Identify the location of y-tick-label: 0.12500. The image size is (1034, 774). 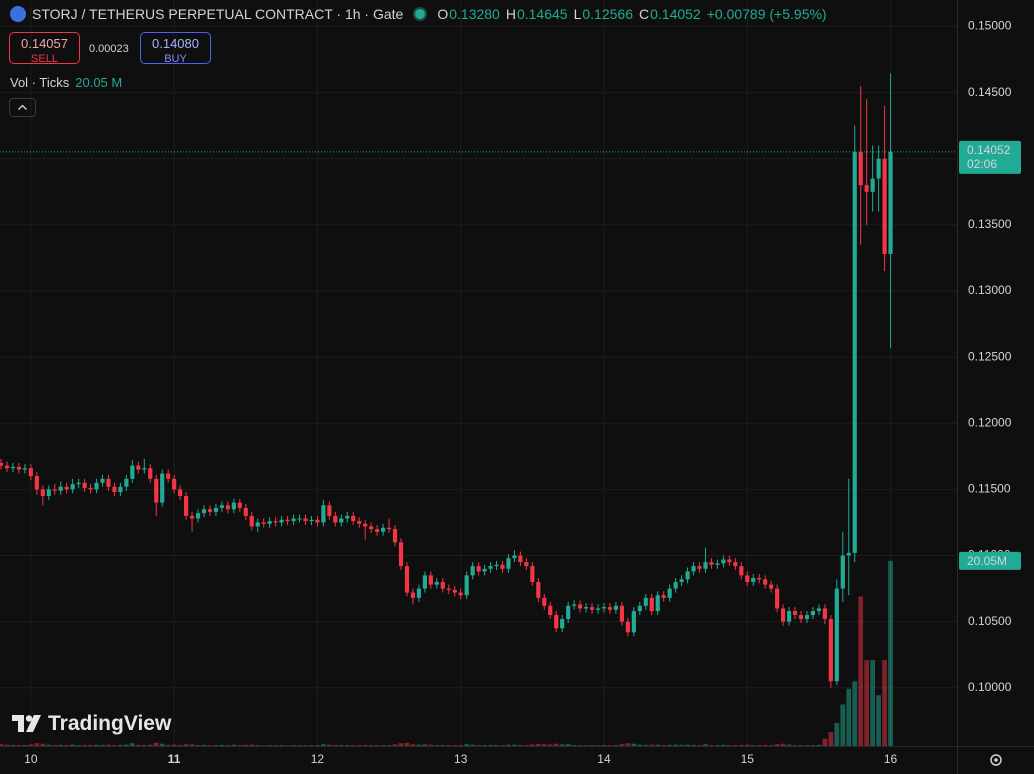
(990, 356).